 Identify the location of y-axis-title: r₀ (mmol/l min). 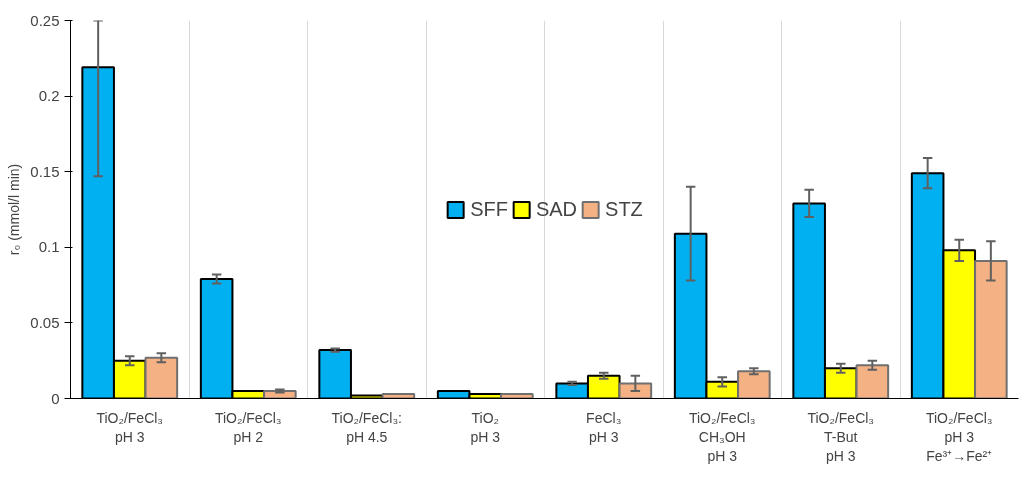
(14, 209).